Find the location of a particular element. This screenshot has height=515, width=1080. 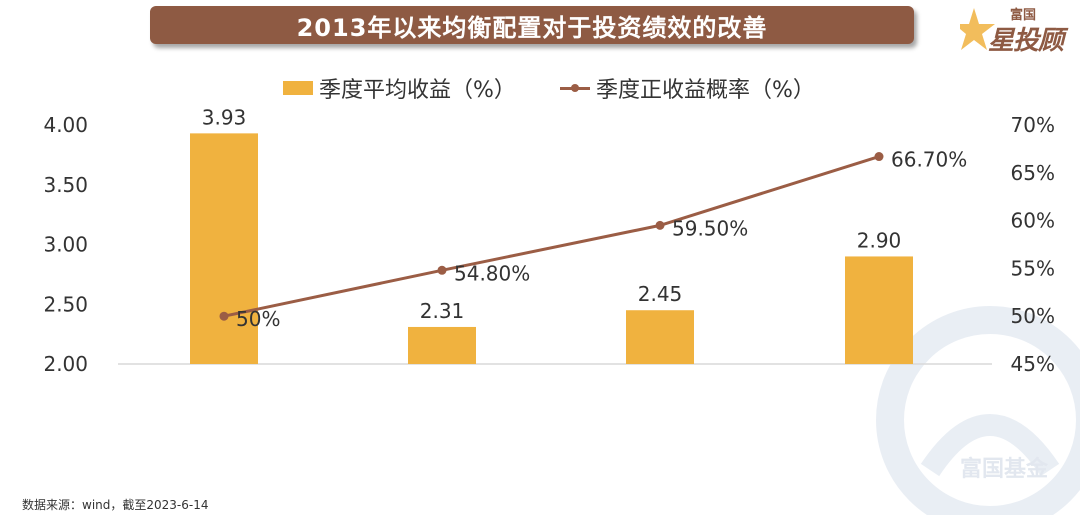

left-tick-label: 3.00 is located at coordinates (65, 245).